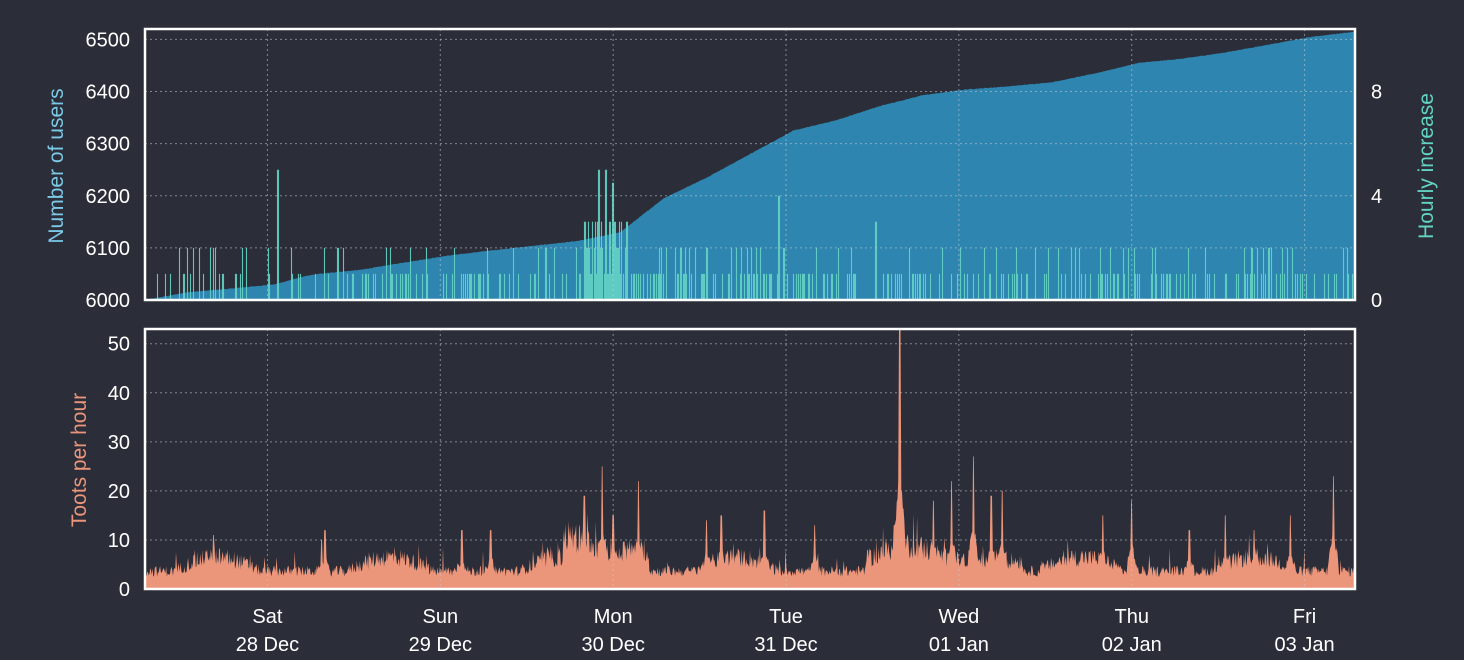 The height and width of the screenshot is (660, 1464). What do you see at coordinates (786, 617) in the screenshot?
I see `x-tick-day: Tue` at bounding box center [786, 617].